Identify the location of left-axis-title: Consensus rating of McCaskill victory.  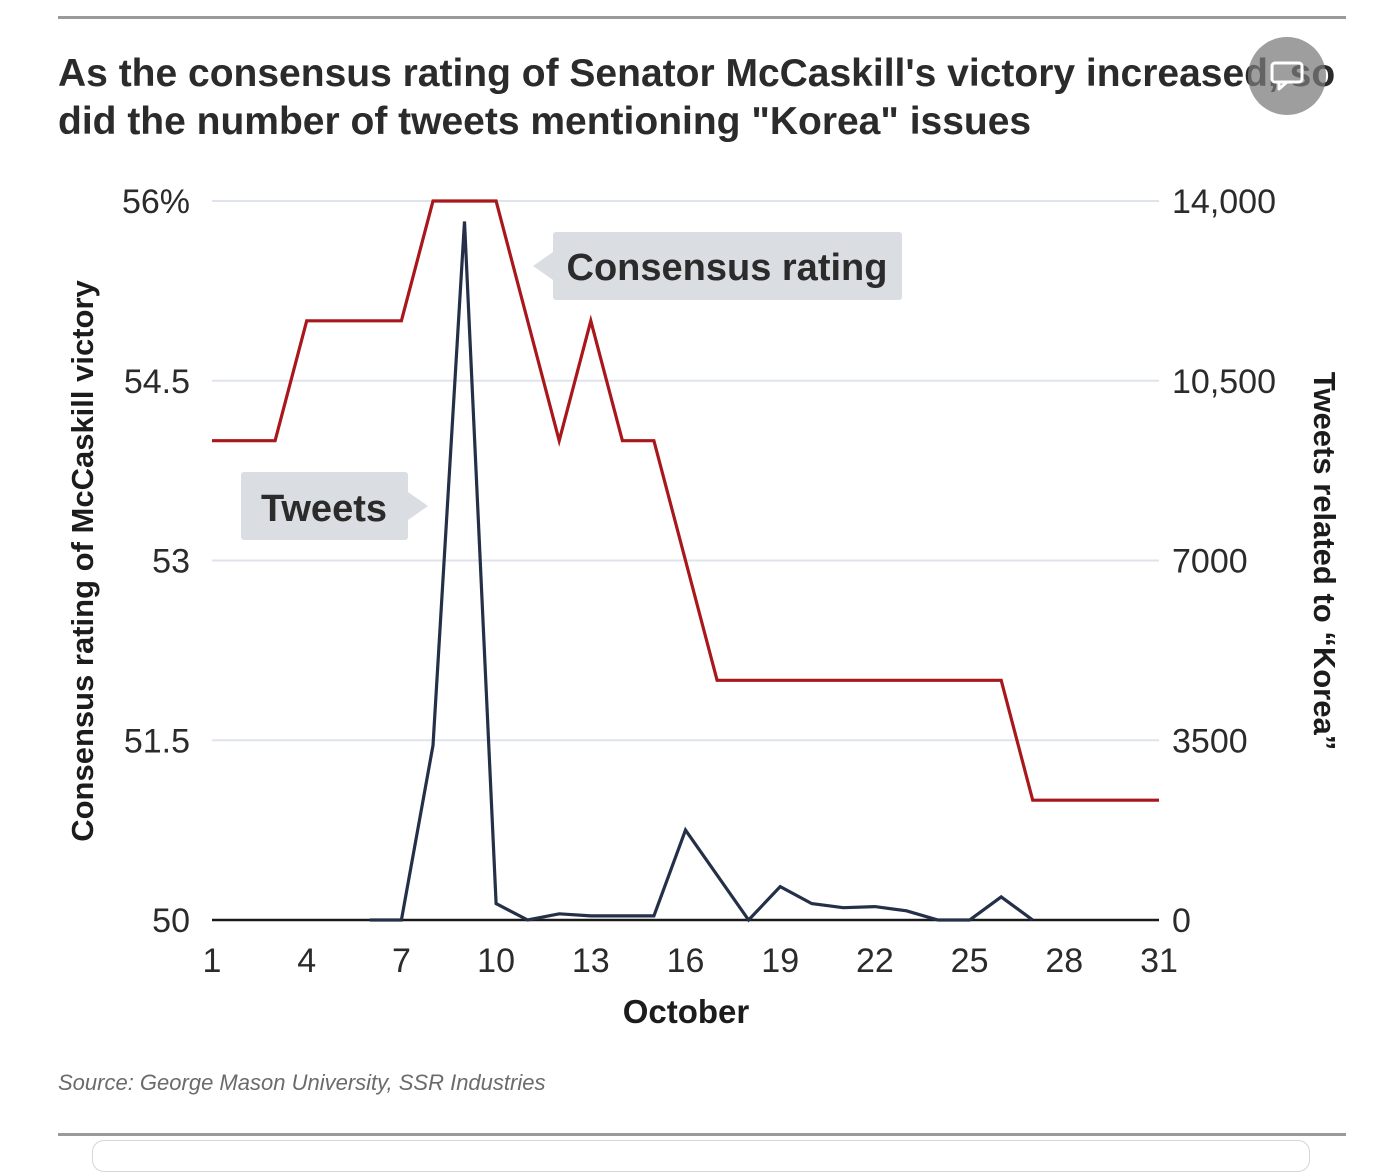
(82, 560).